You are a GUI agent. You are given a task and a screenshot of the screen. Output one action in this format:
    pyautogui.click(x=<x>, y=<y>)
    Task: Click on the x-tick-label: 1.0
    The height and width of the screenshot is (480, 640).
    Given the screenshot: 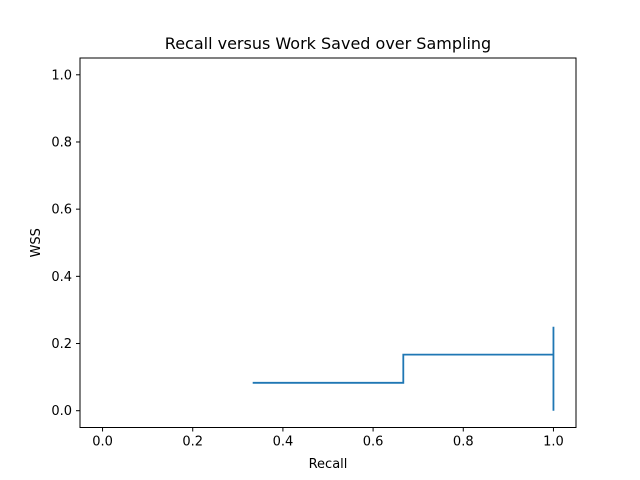 What is the action you would take?
    pyautogui.click(x=553, y=442)
    